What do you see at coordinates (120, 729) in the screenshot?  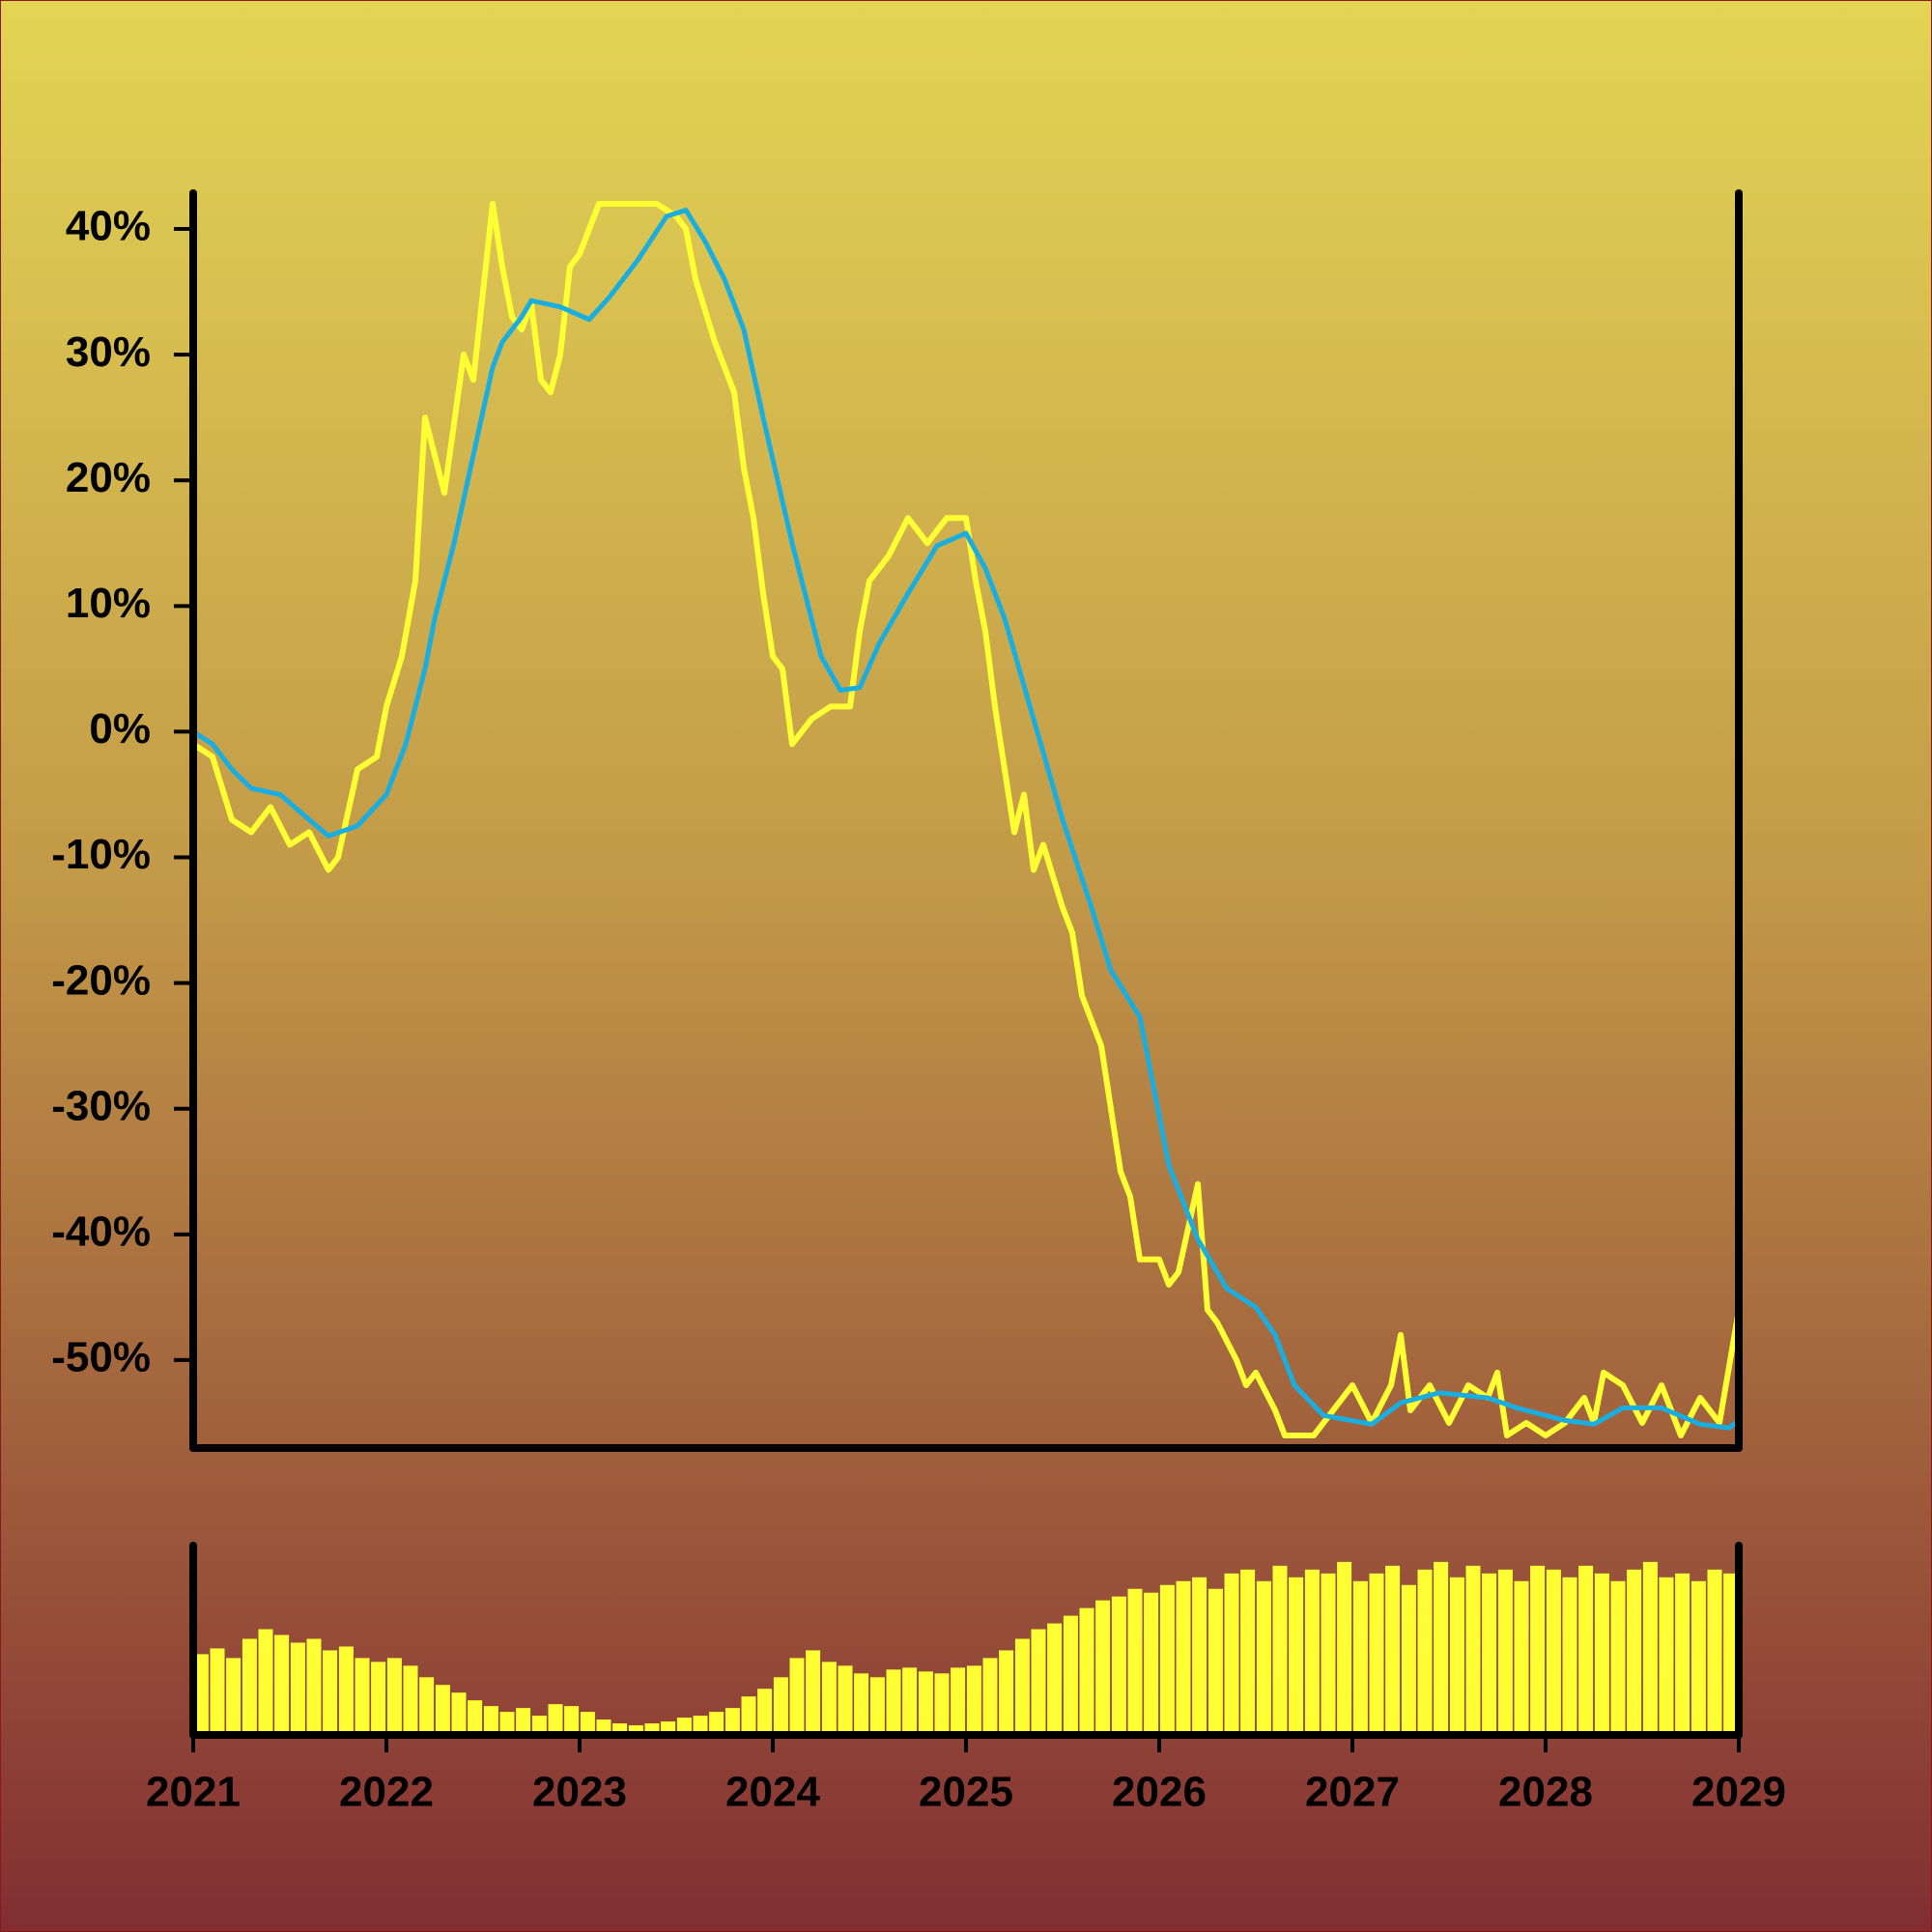 I see `y-tick-label: 0%` at bounding box center [120, 729].